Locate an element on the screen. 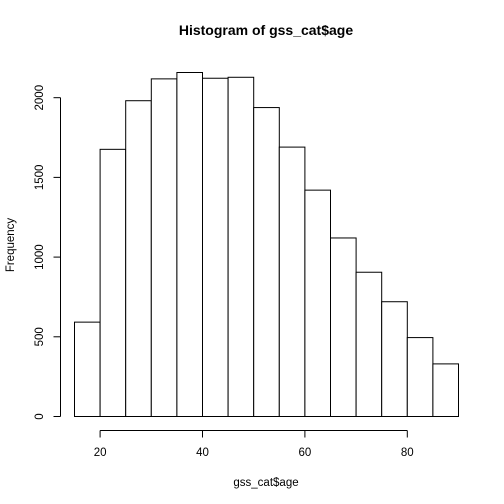  y-ticks: 0 500 1000 1500 2000 is located at coordinates (47, 252).